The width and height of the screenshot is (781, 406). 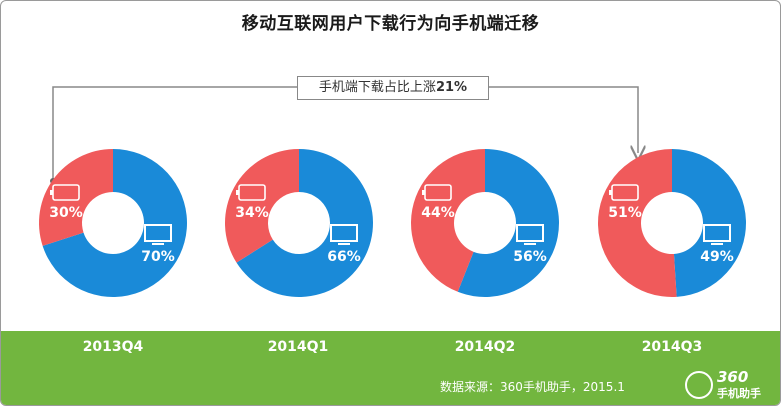 What do you see at coordinates (717, 257) in the screenshot?
I see `pc-value-label: 49%` at bounding box center [717, 257].